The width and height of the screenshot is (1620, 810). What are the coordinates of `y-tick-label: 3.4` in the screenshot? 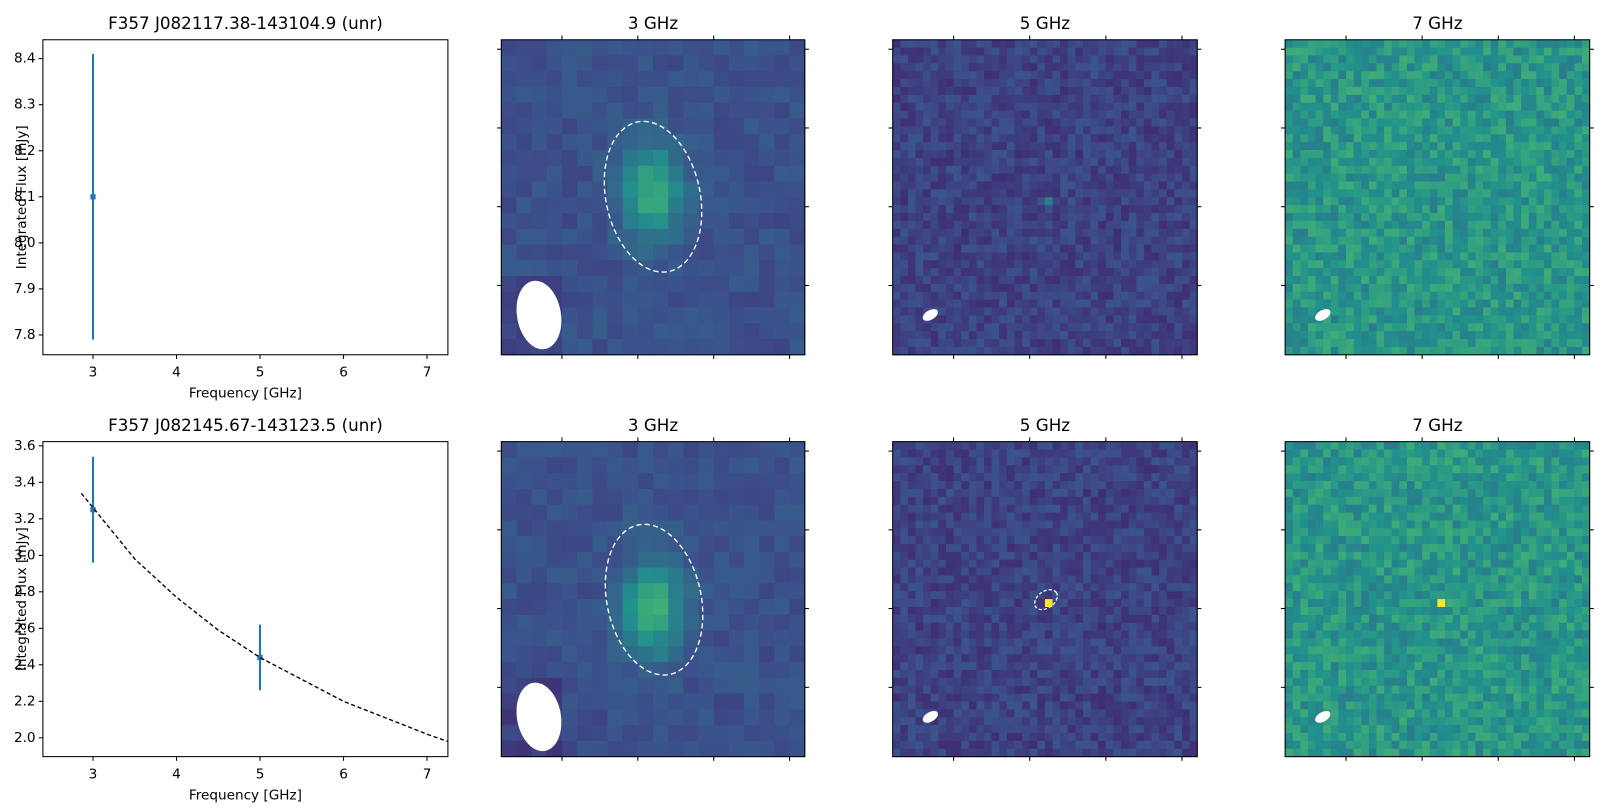 It's located at (25, 482).